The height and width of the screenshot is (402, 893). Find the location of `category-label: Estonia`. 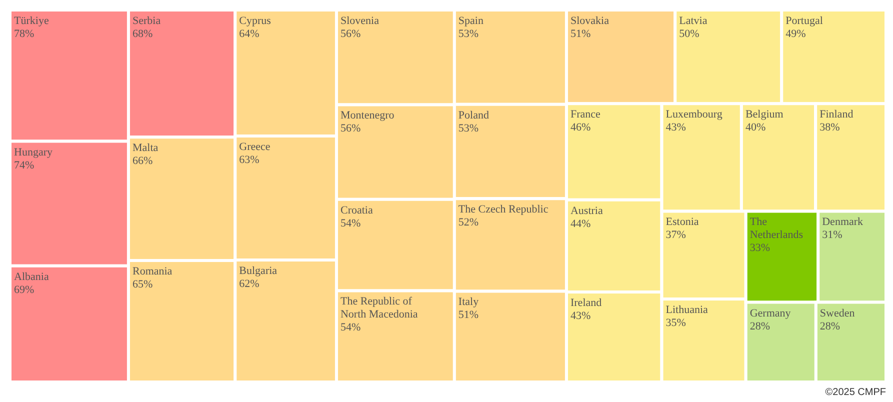

category-label: Estonia is located at coordinates (682, 222).